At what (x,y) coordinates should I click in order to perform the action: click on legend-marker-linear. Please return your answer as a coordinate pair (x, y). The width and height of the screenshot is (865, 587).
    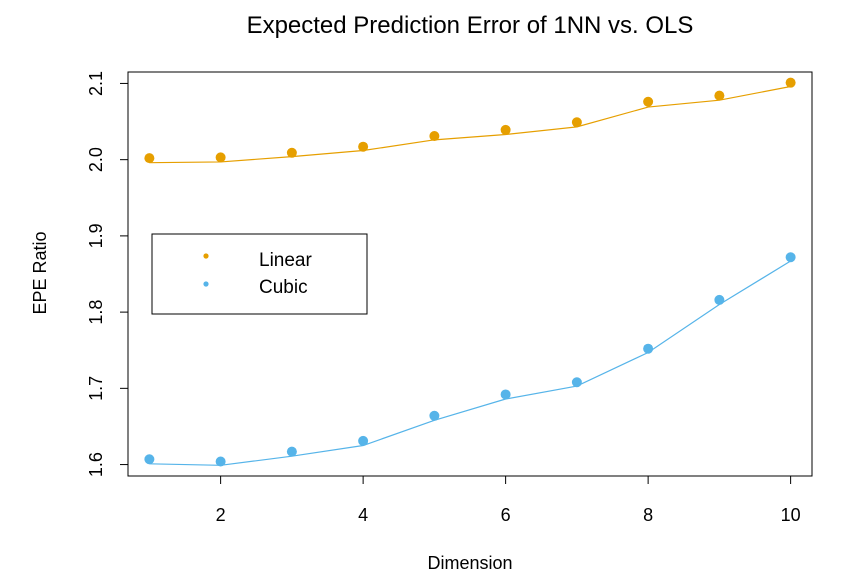
    Looking at the image, I should click on (206, 256).